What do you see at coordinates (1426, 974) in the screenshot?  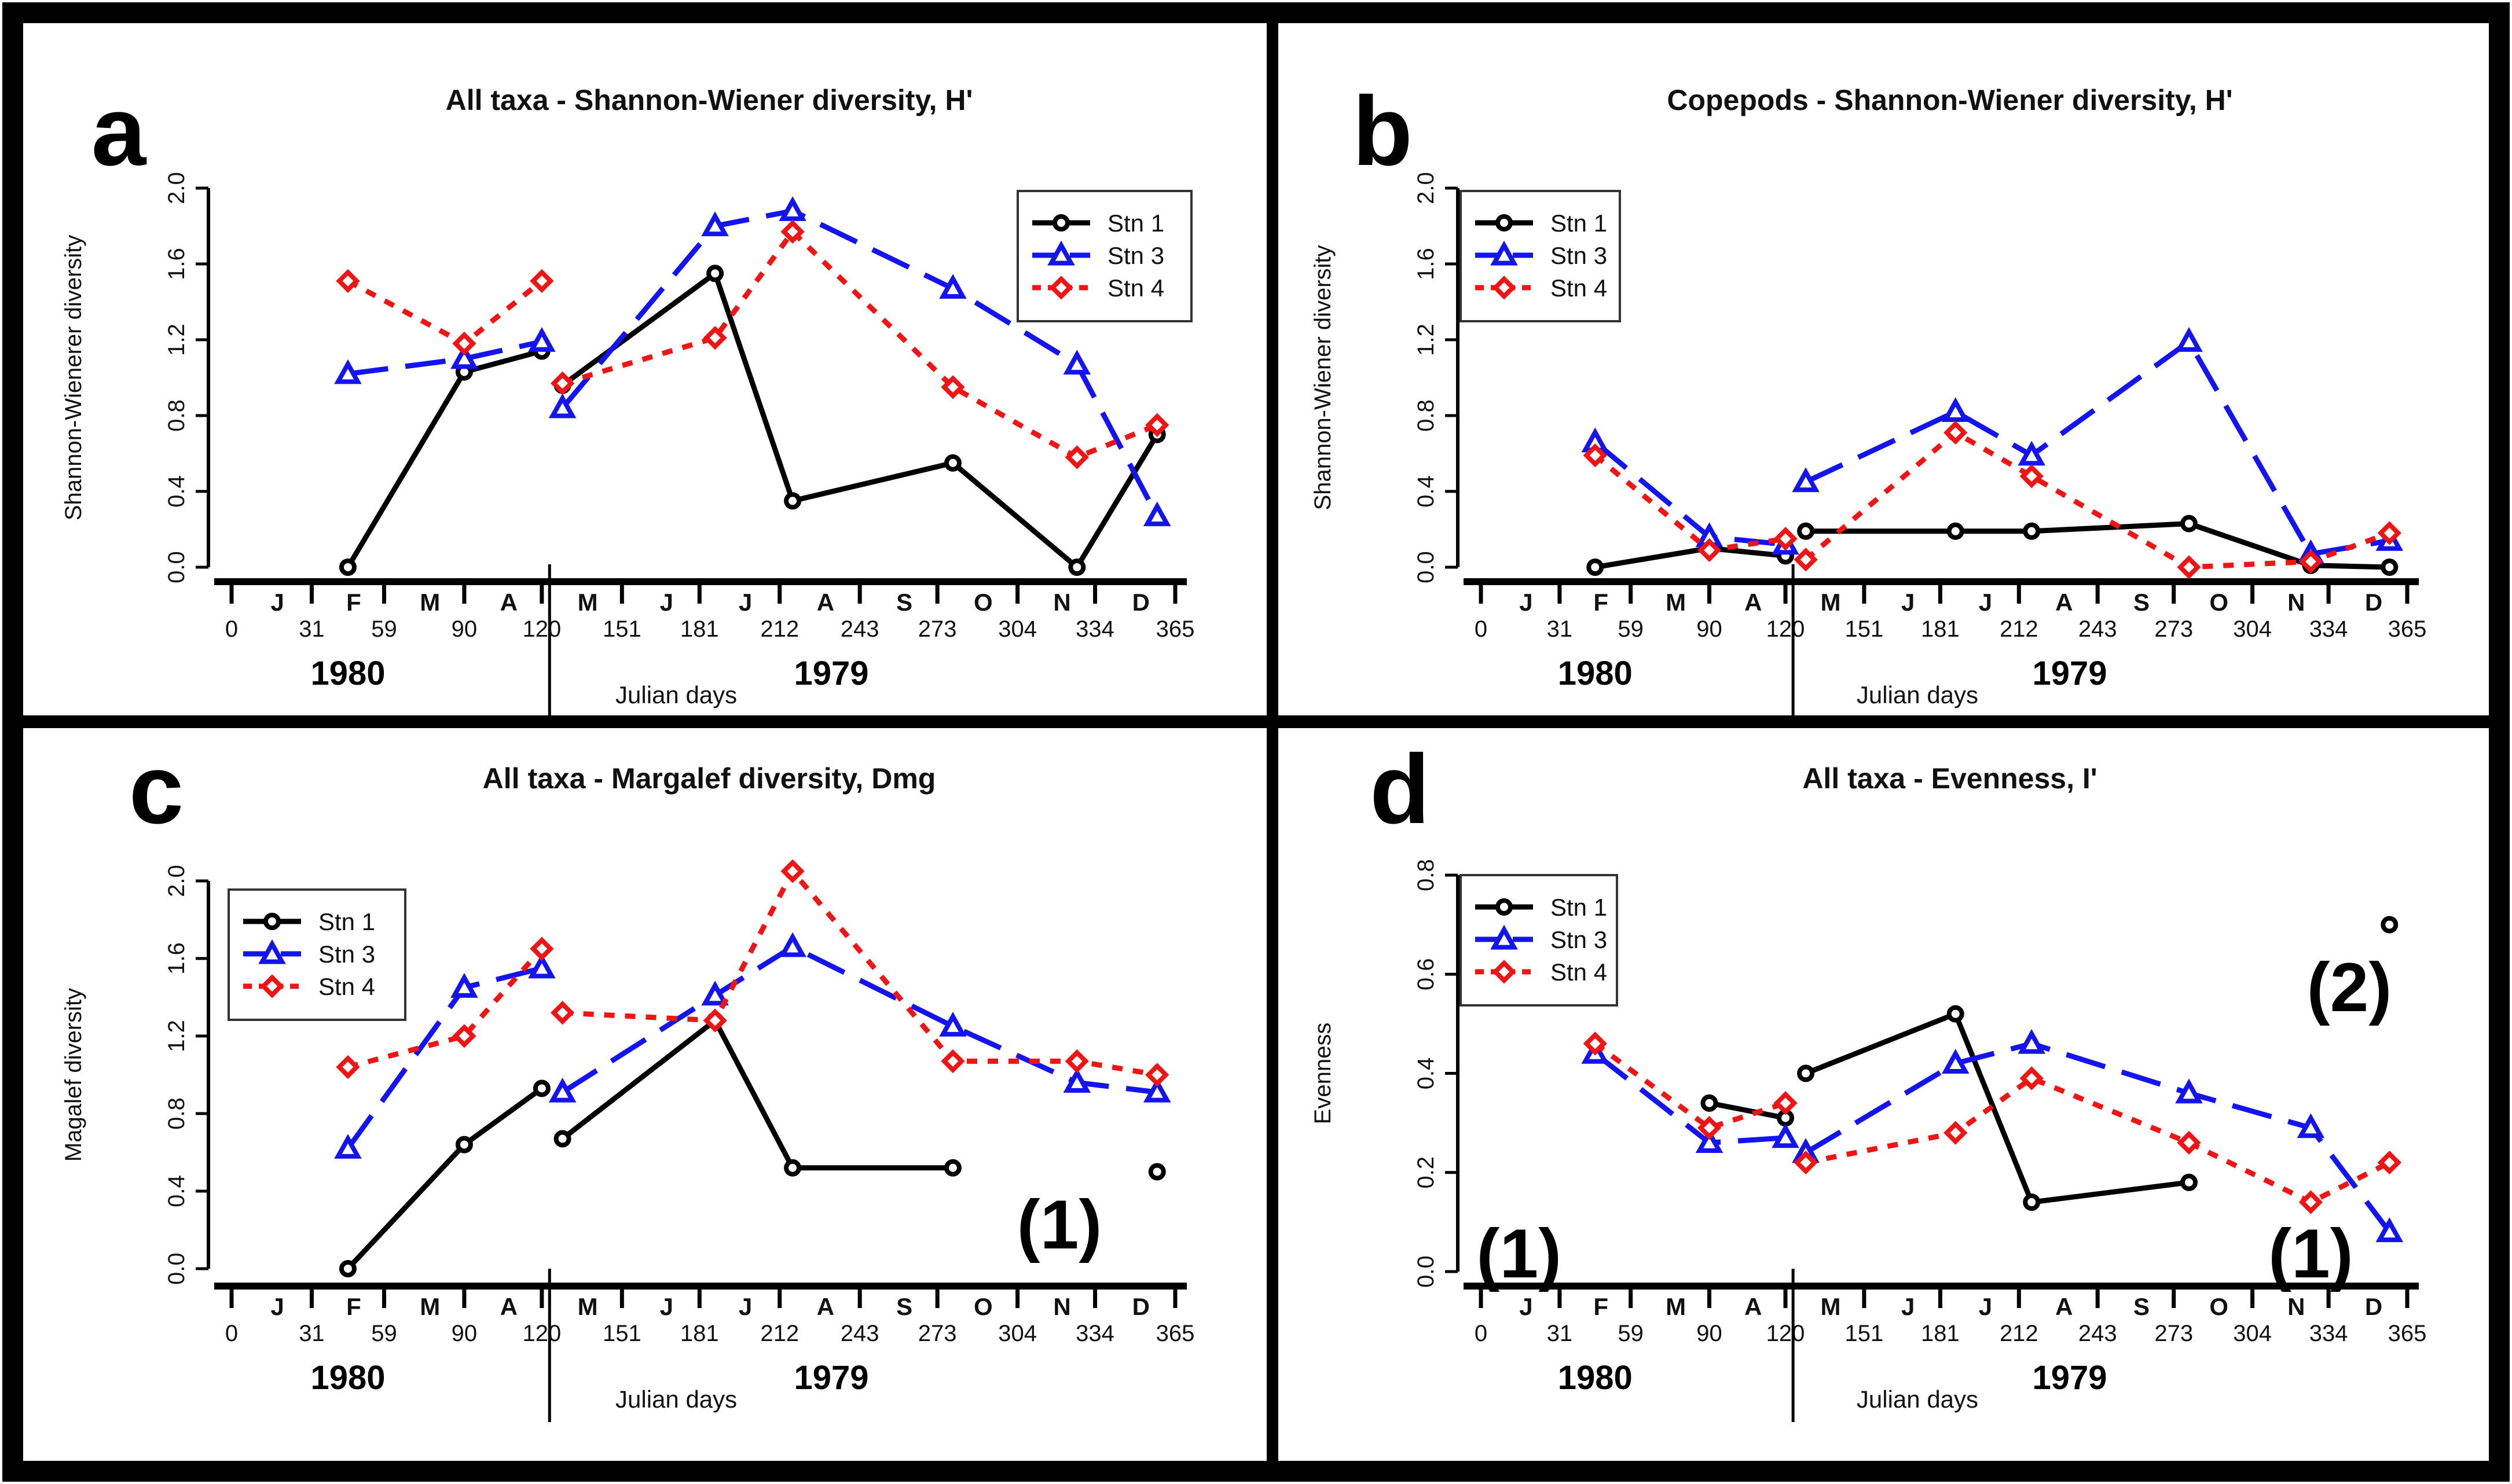 I see `y-tick-label: 0.6` at bounding box center [1426, 974].